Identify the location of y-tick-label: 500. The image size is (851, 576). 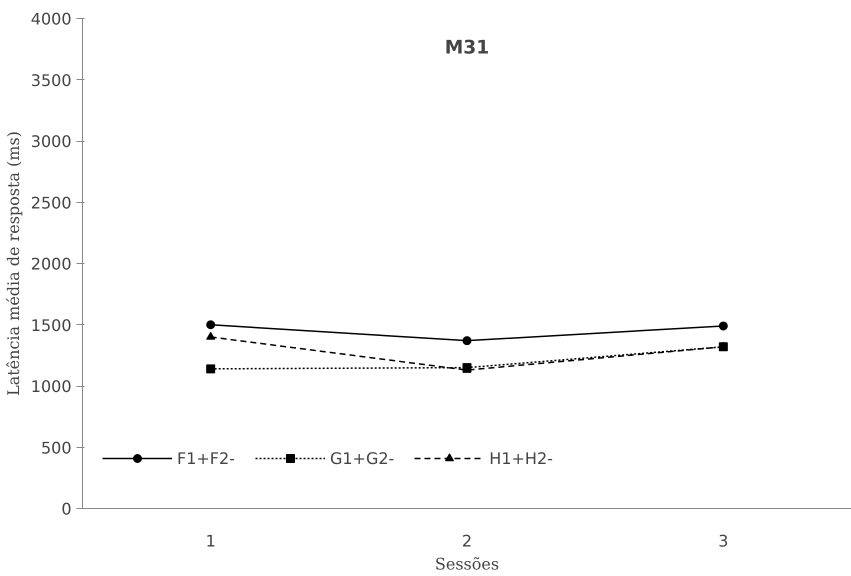
(56, 448).